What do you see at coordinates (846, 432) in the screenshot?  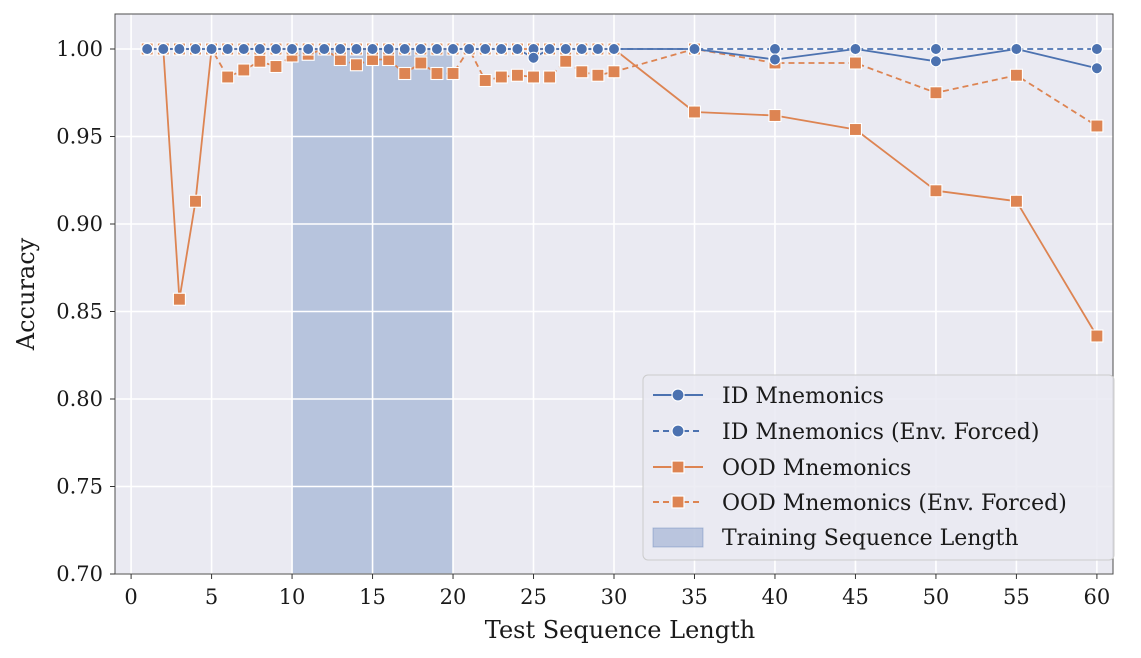 I see `legend-item-id-forced: ID Mnemonics (Env. Forced)` at bounding box center [846, 432].